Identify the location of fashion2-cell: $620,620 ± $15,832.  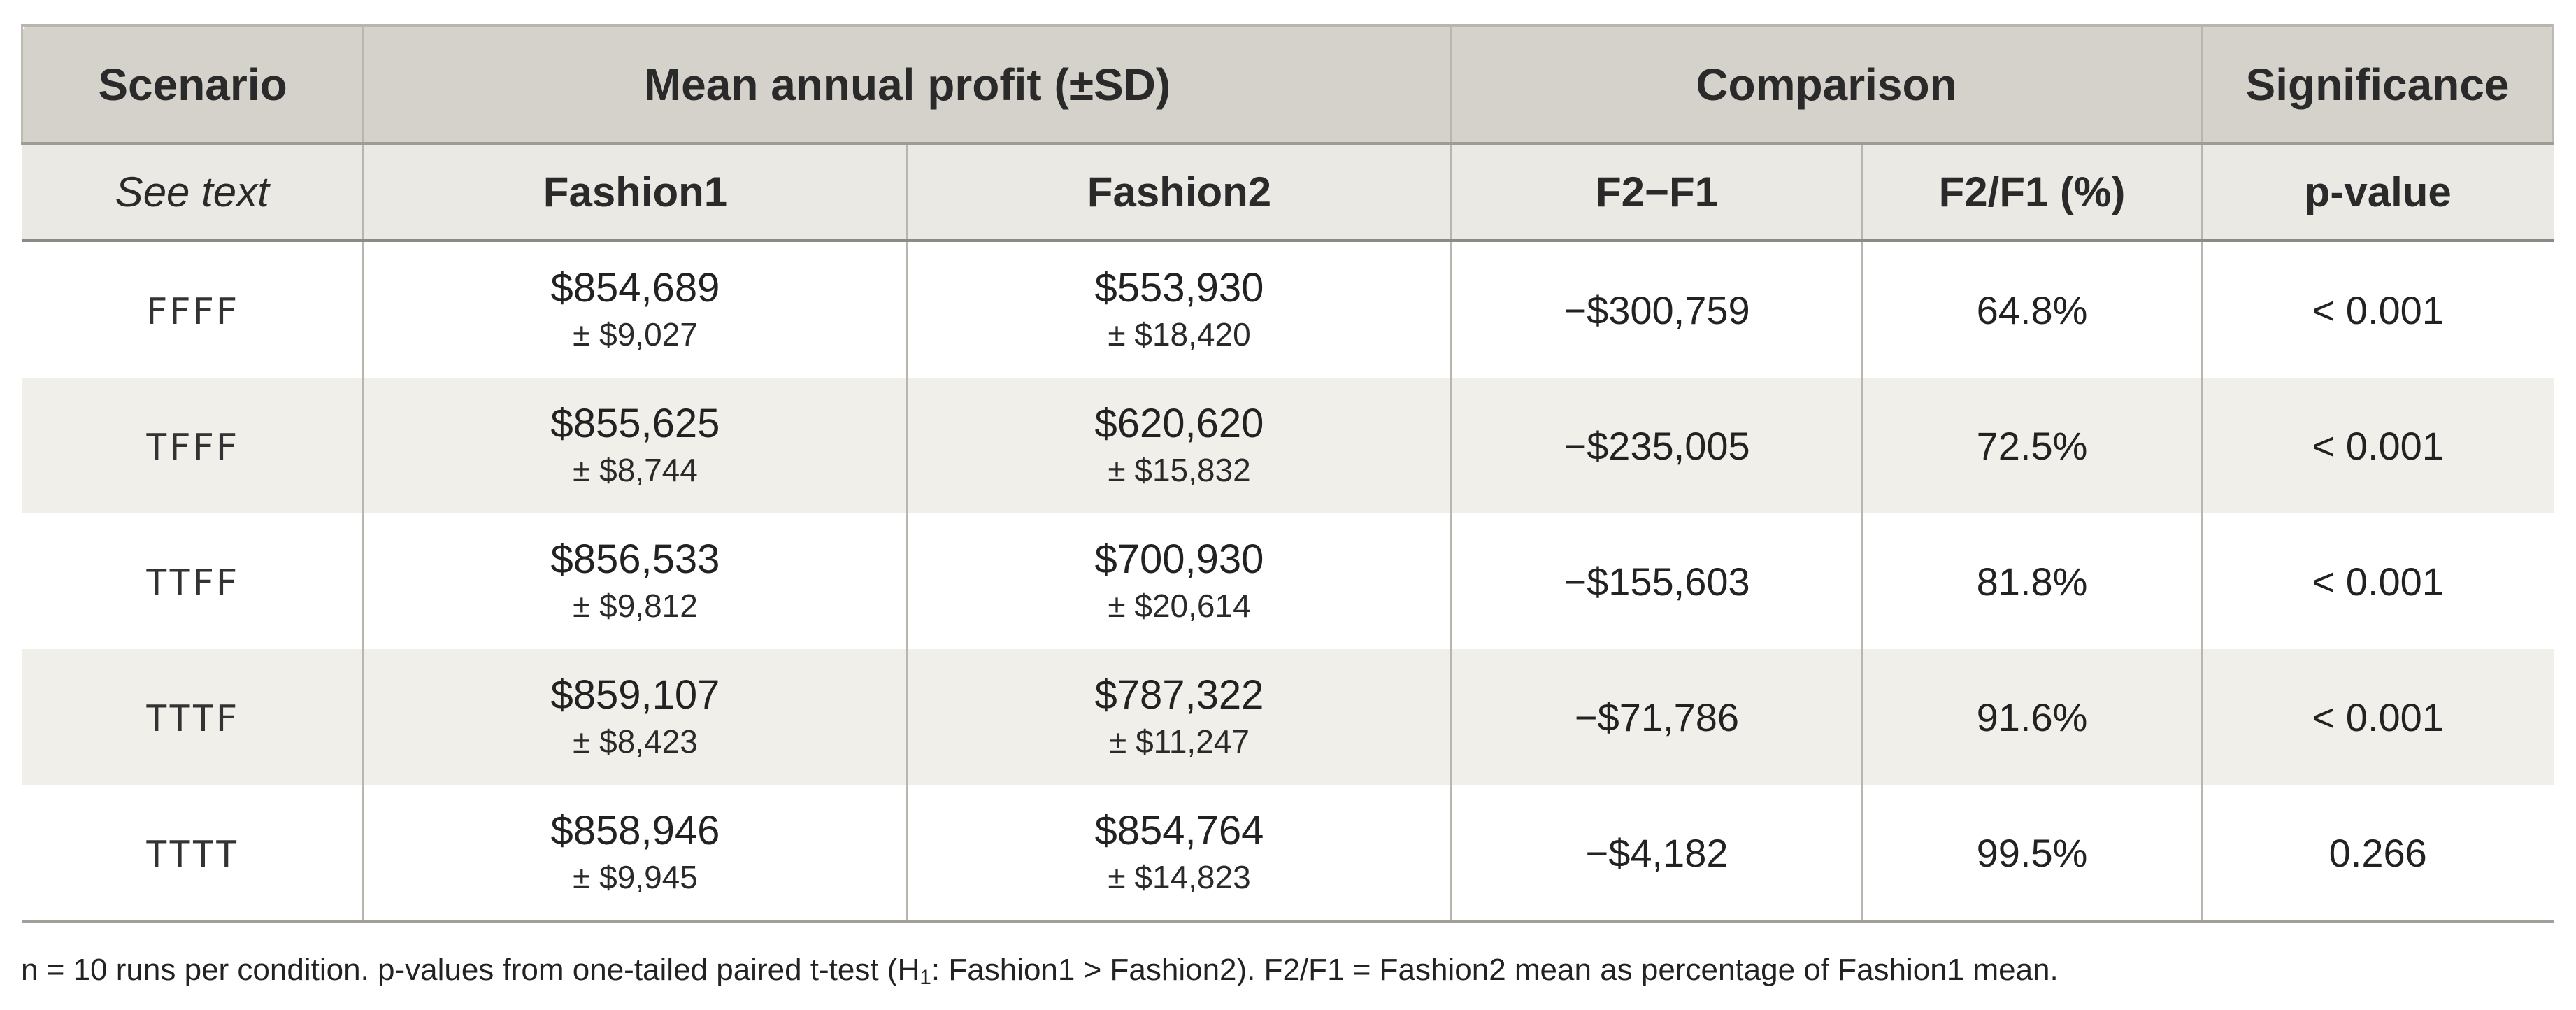
(1179, 445).